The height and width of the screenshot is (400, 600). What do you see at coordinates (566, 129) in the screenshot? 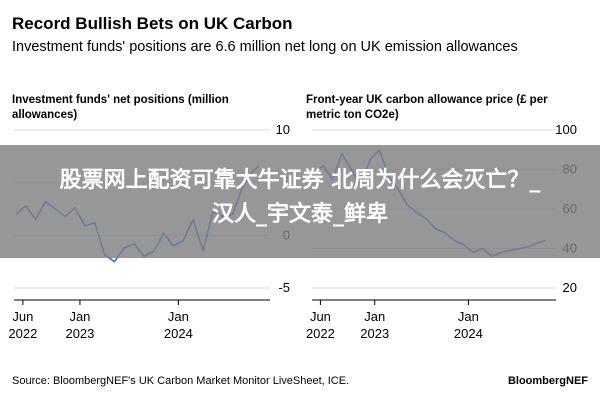
I see `right-y-tick-label-4: 100` at bounding box center [566, 129].